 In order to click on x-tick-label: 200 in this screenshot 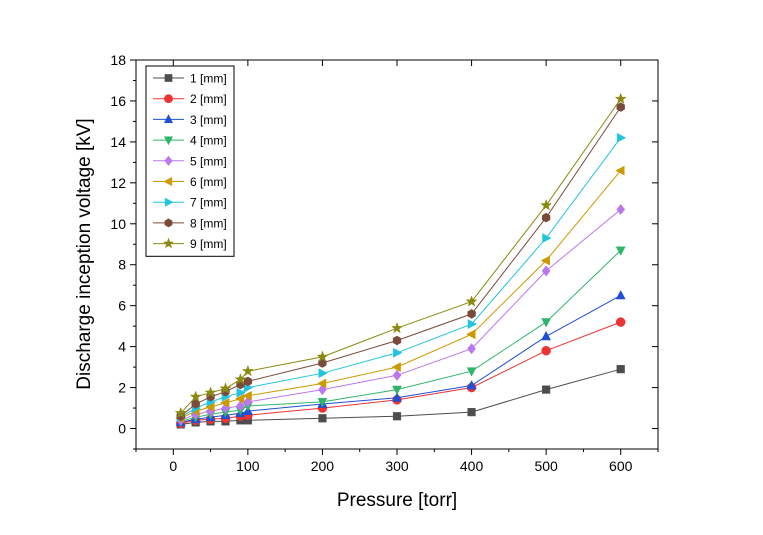, I will do `click(323, 466)`.